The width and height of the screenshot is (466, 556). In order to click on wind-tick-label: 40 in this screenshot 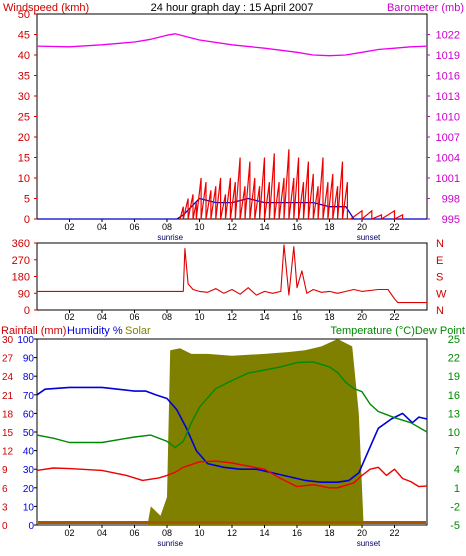, I will do `click(24, 56)`.